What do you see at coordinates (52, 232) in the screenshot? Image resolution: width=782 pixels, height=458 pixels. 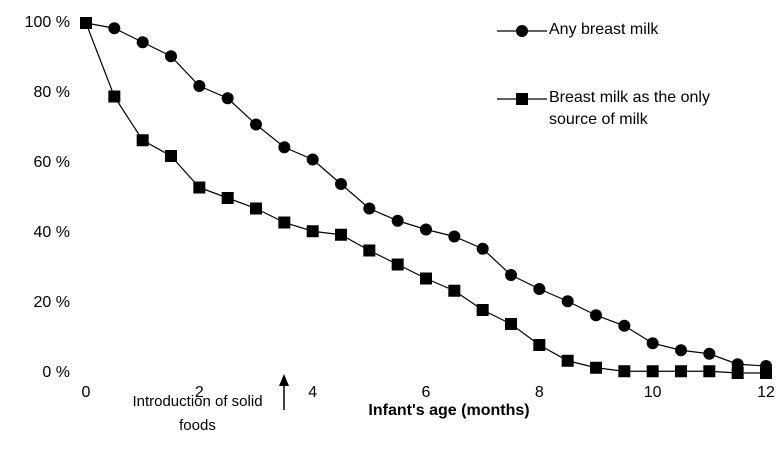 I see `y-tick-label: 40 %` at bounding box center [52, 232].